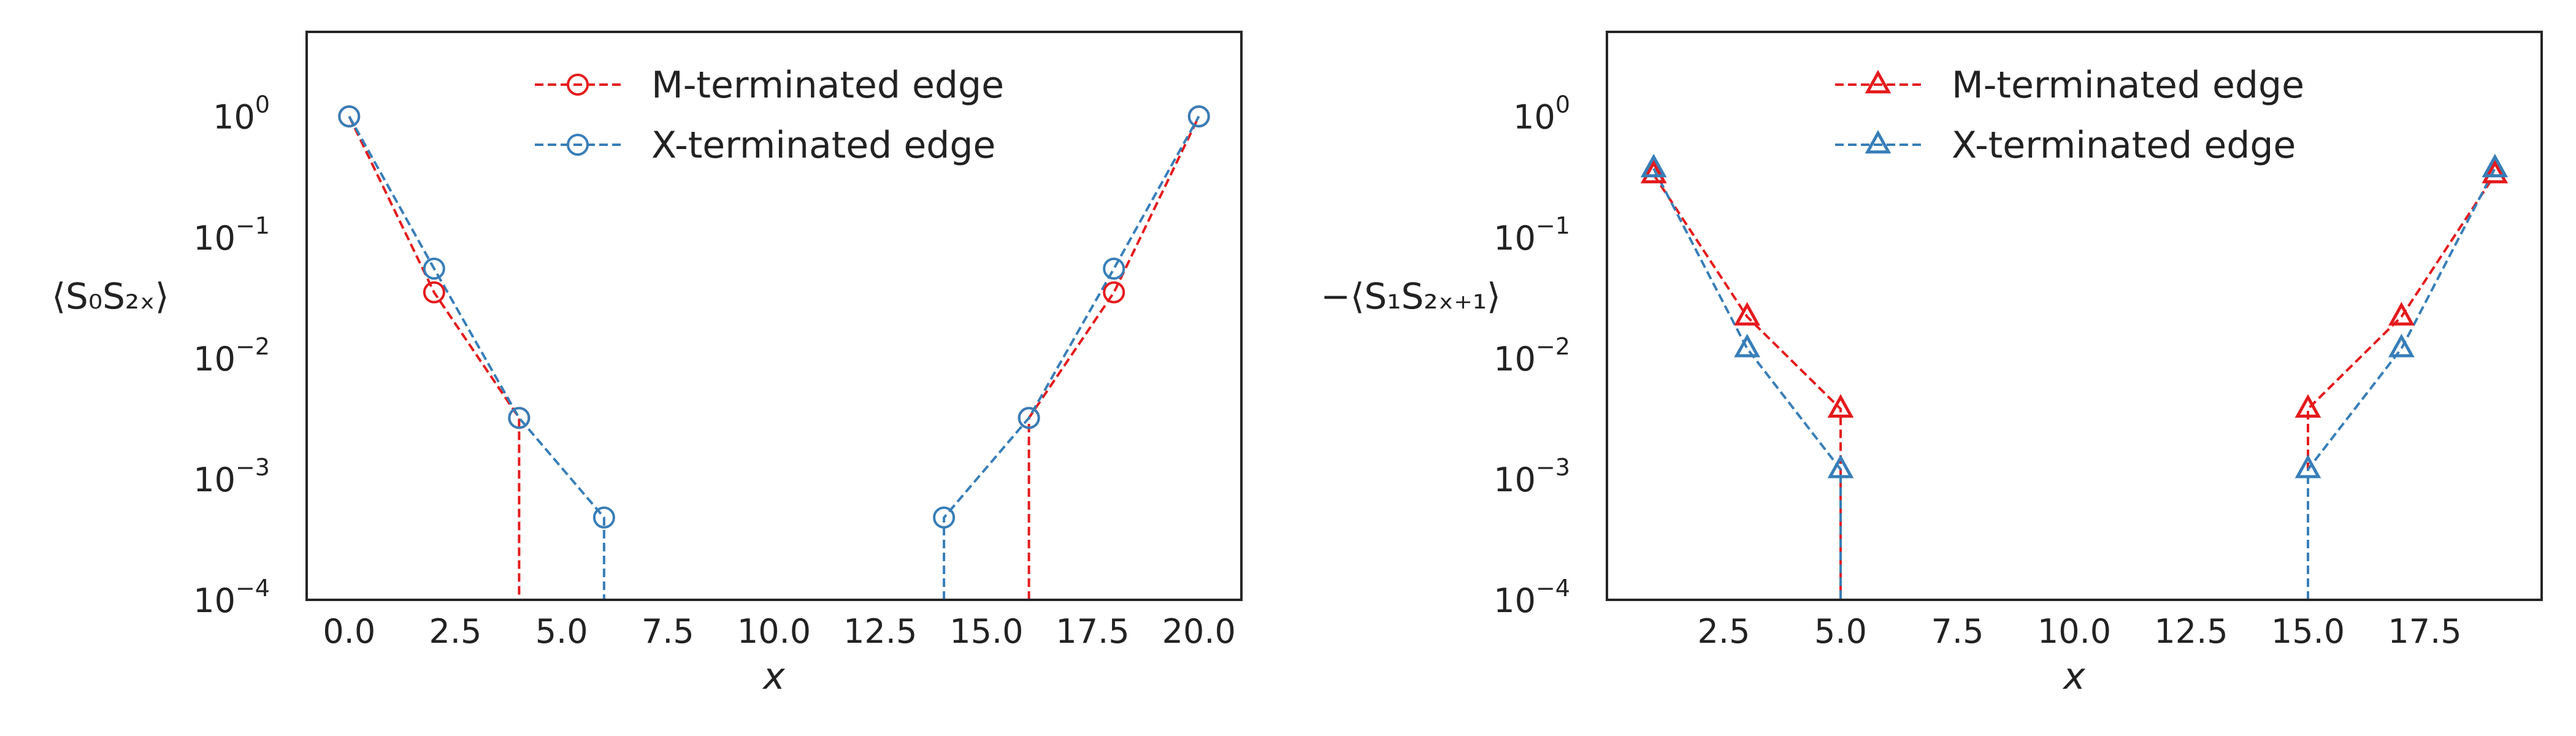 Image resolution: width=2576 pixels, height=736 pixels. What do you see at coordinates (1411, 296) in the screenshot?
I see `y-axis-label: −⟨S₁S₂ₓ₊₁⟩` at bounding box center [1411, 296].